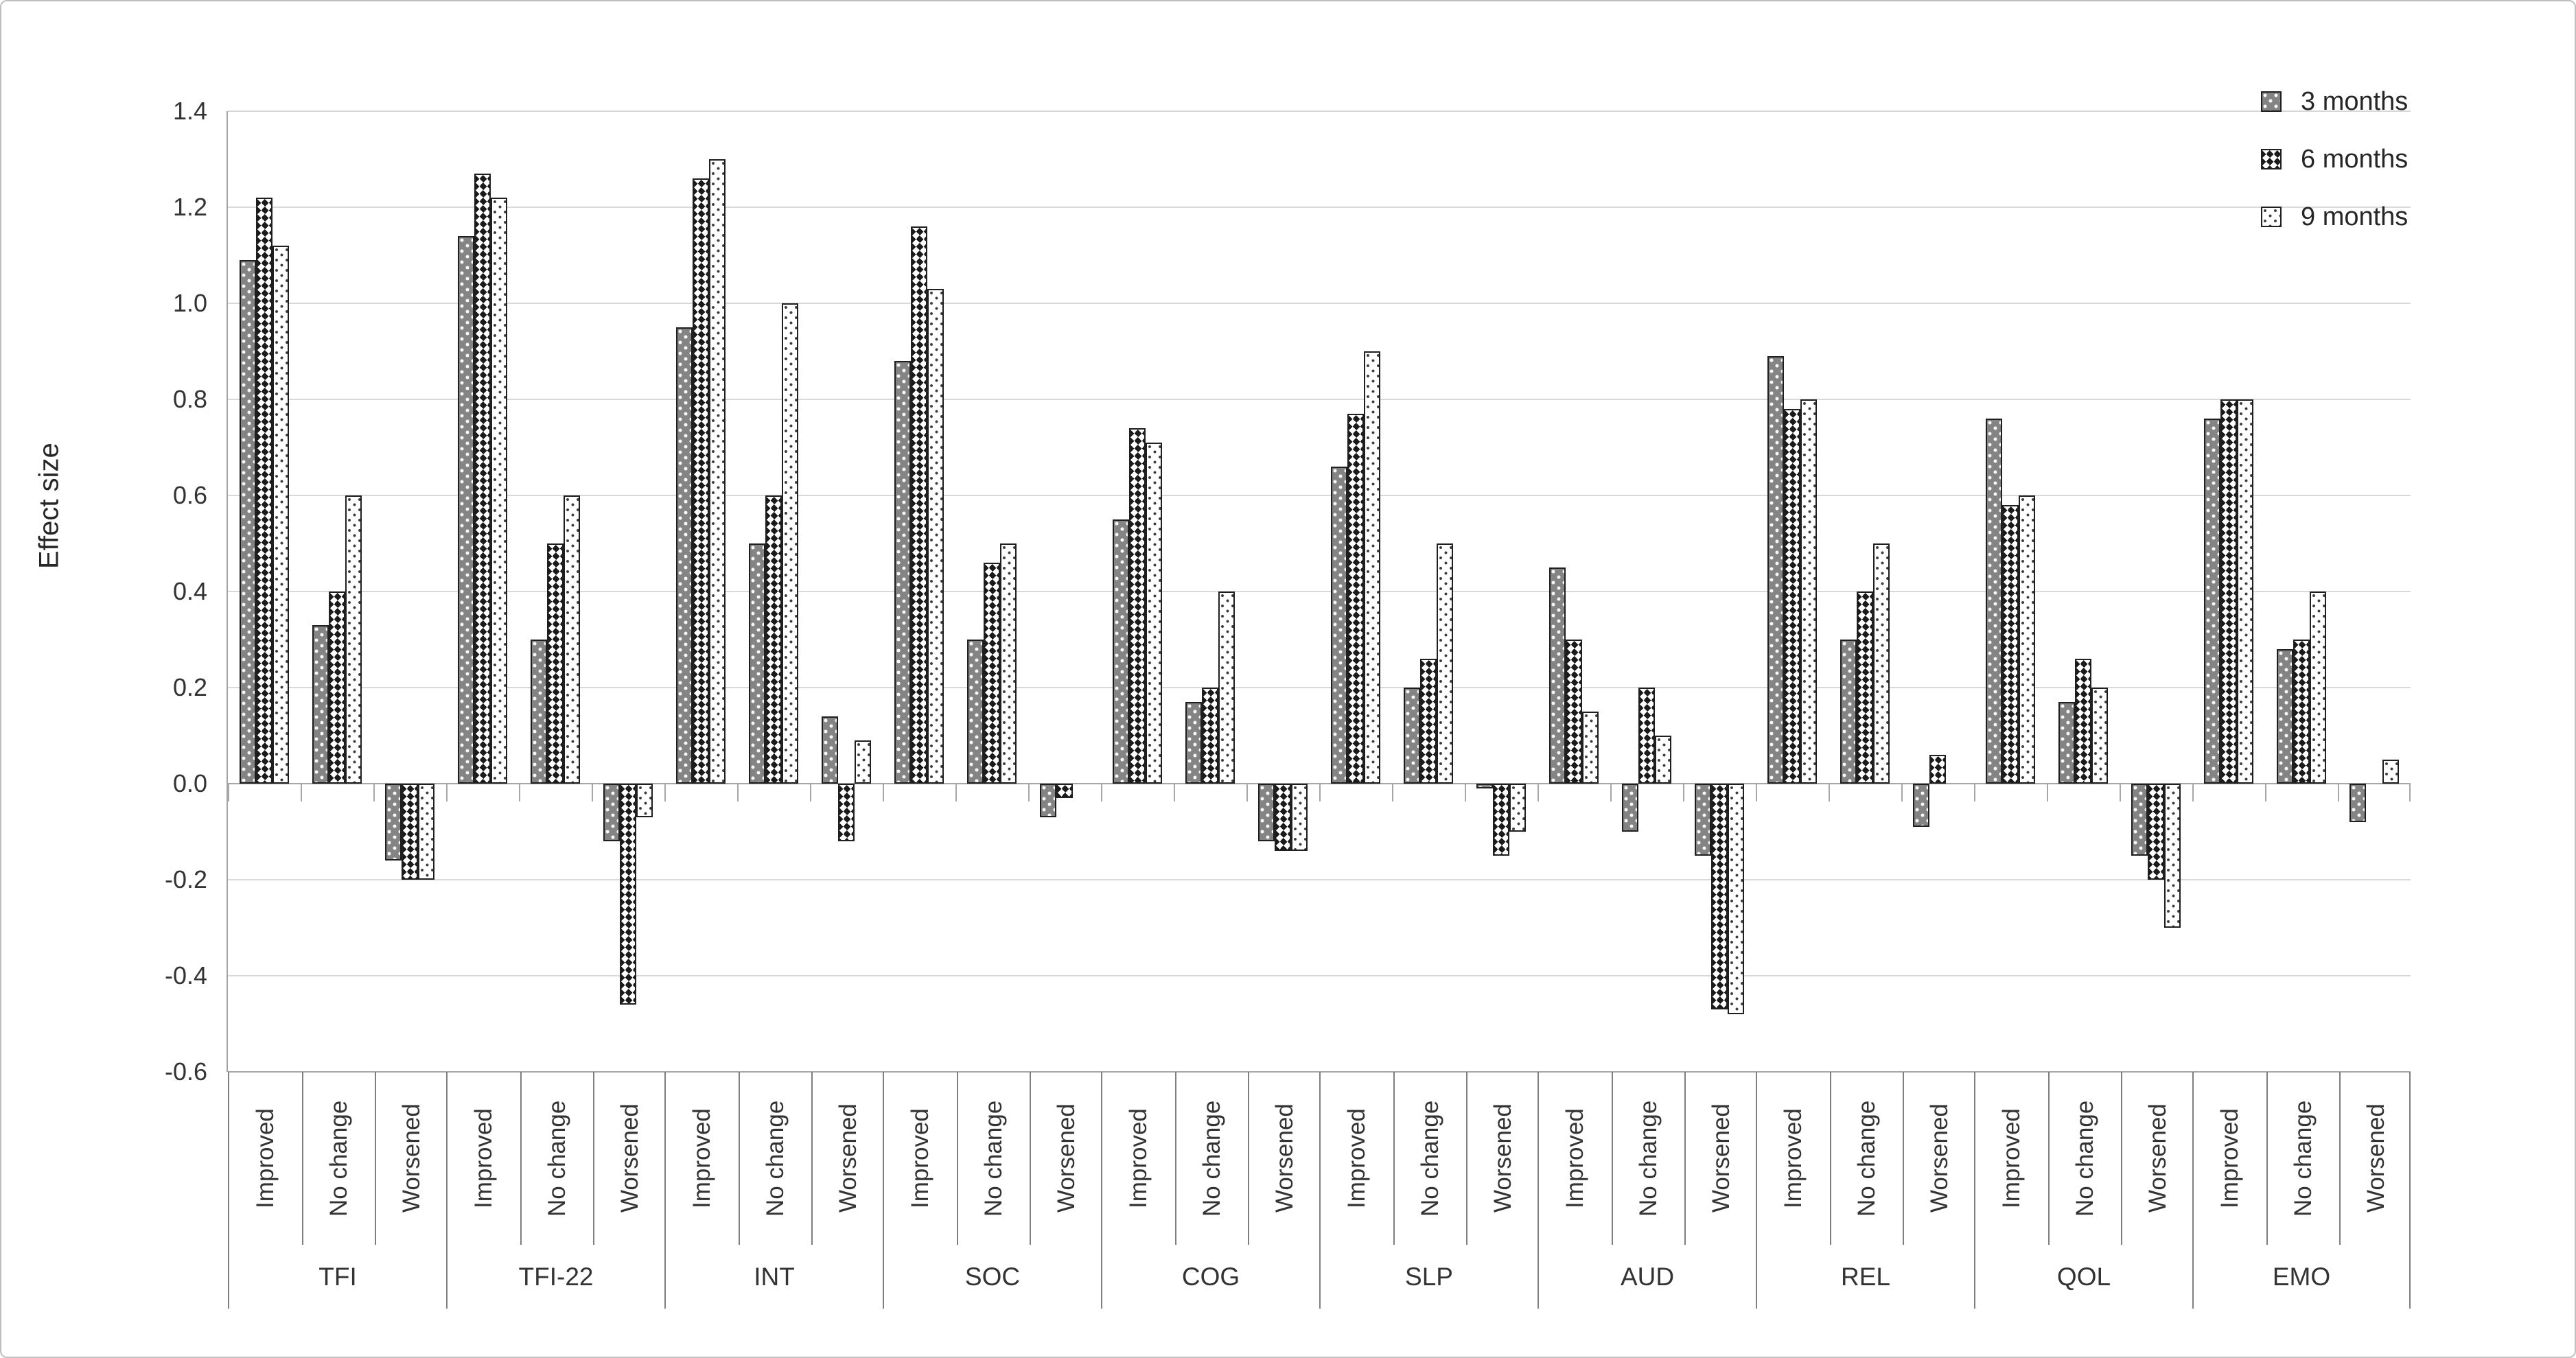  What do you see at coordinates (2172, 856) in the screenshot?
I see `bar-QOL-Worsened-9-months` at bounding box center [2172, 856].